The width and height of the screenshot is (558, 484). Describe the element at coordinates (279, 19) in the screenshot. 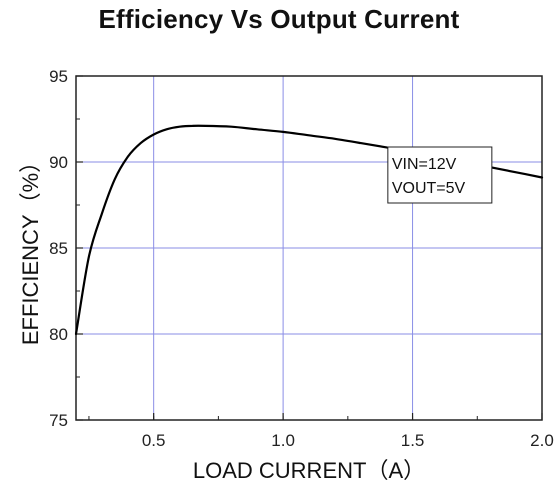

I see `chart-title: Efficiency Vs Output Current` at that location.